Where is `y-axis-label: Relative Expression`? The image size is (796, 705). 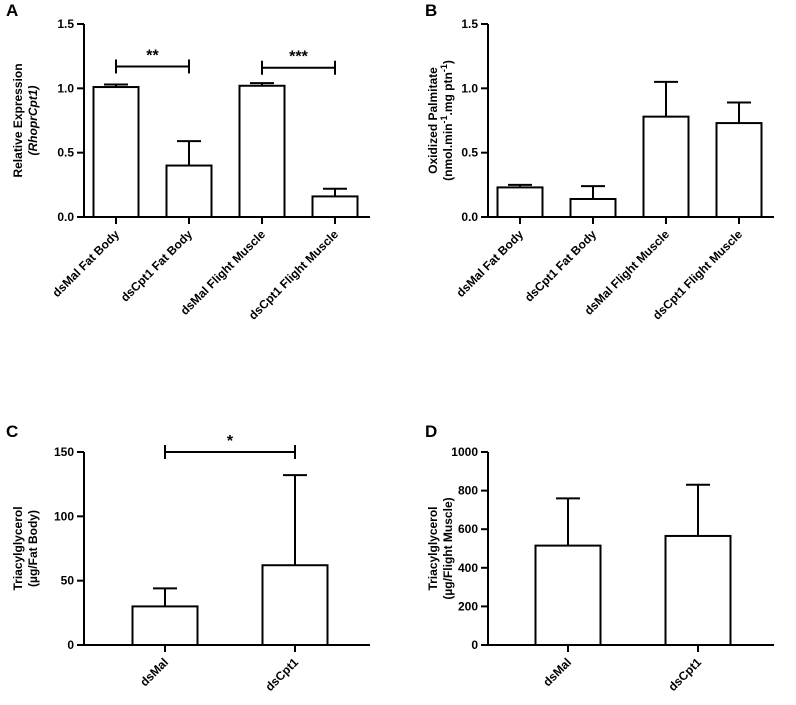 y-axis-label: Relative Expression is located at coordinates (18, 120).